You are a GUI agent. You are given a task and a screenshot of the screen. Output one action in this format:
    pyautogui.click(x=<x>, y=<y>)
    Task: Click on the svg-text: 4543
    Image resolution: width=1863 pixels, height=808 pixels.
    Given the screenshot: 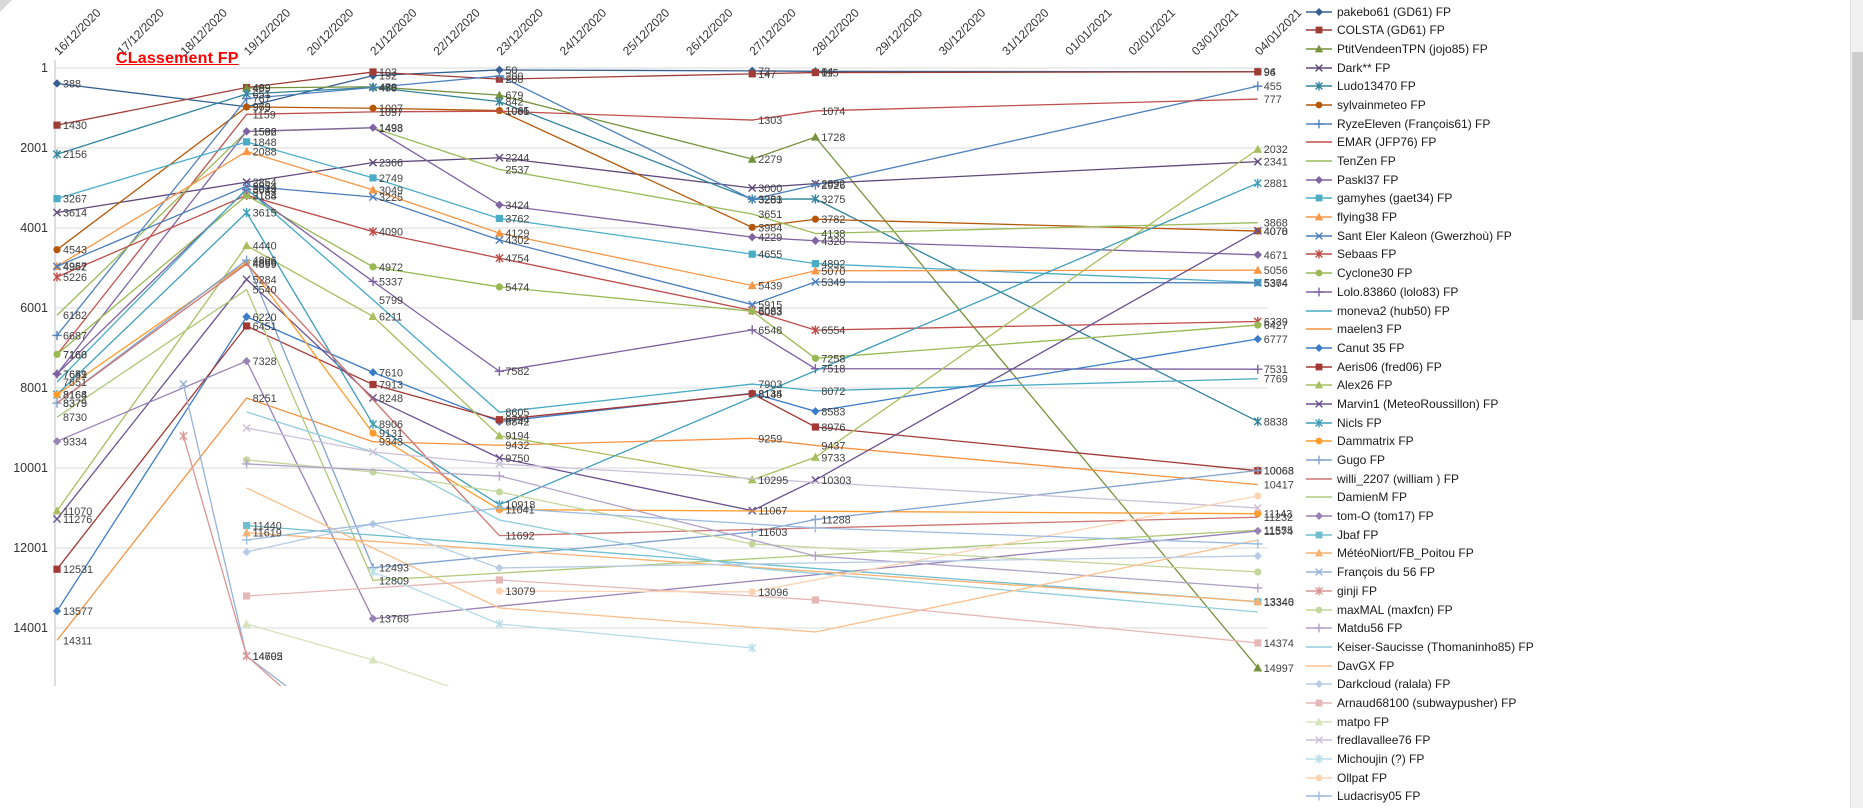 What is the action you would take?
    pyautogui.click(x=75, y=251)
    